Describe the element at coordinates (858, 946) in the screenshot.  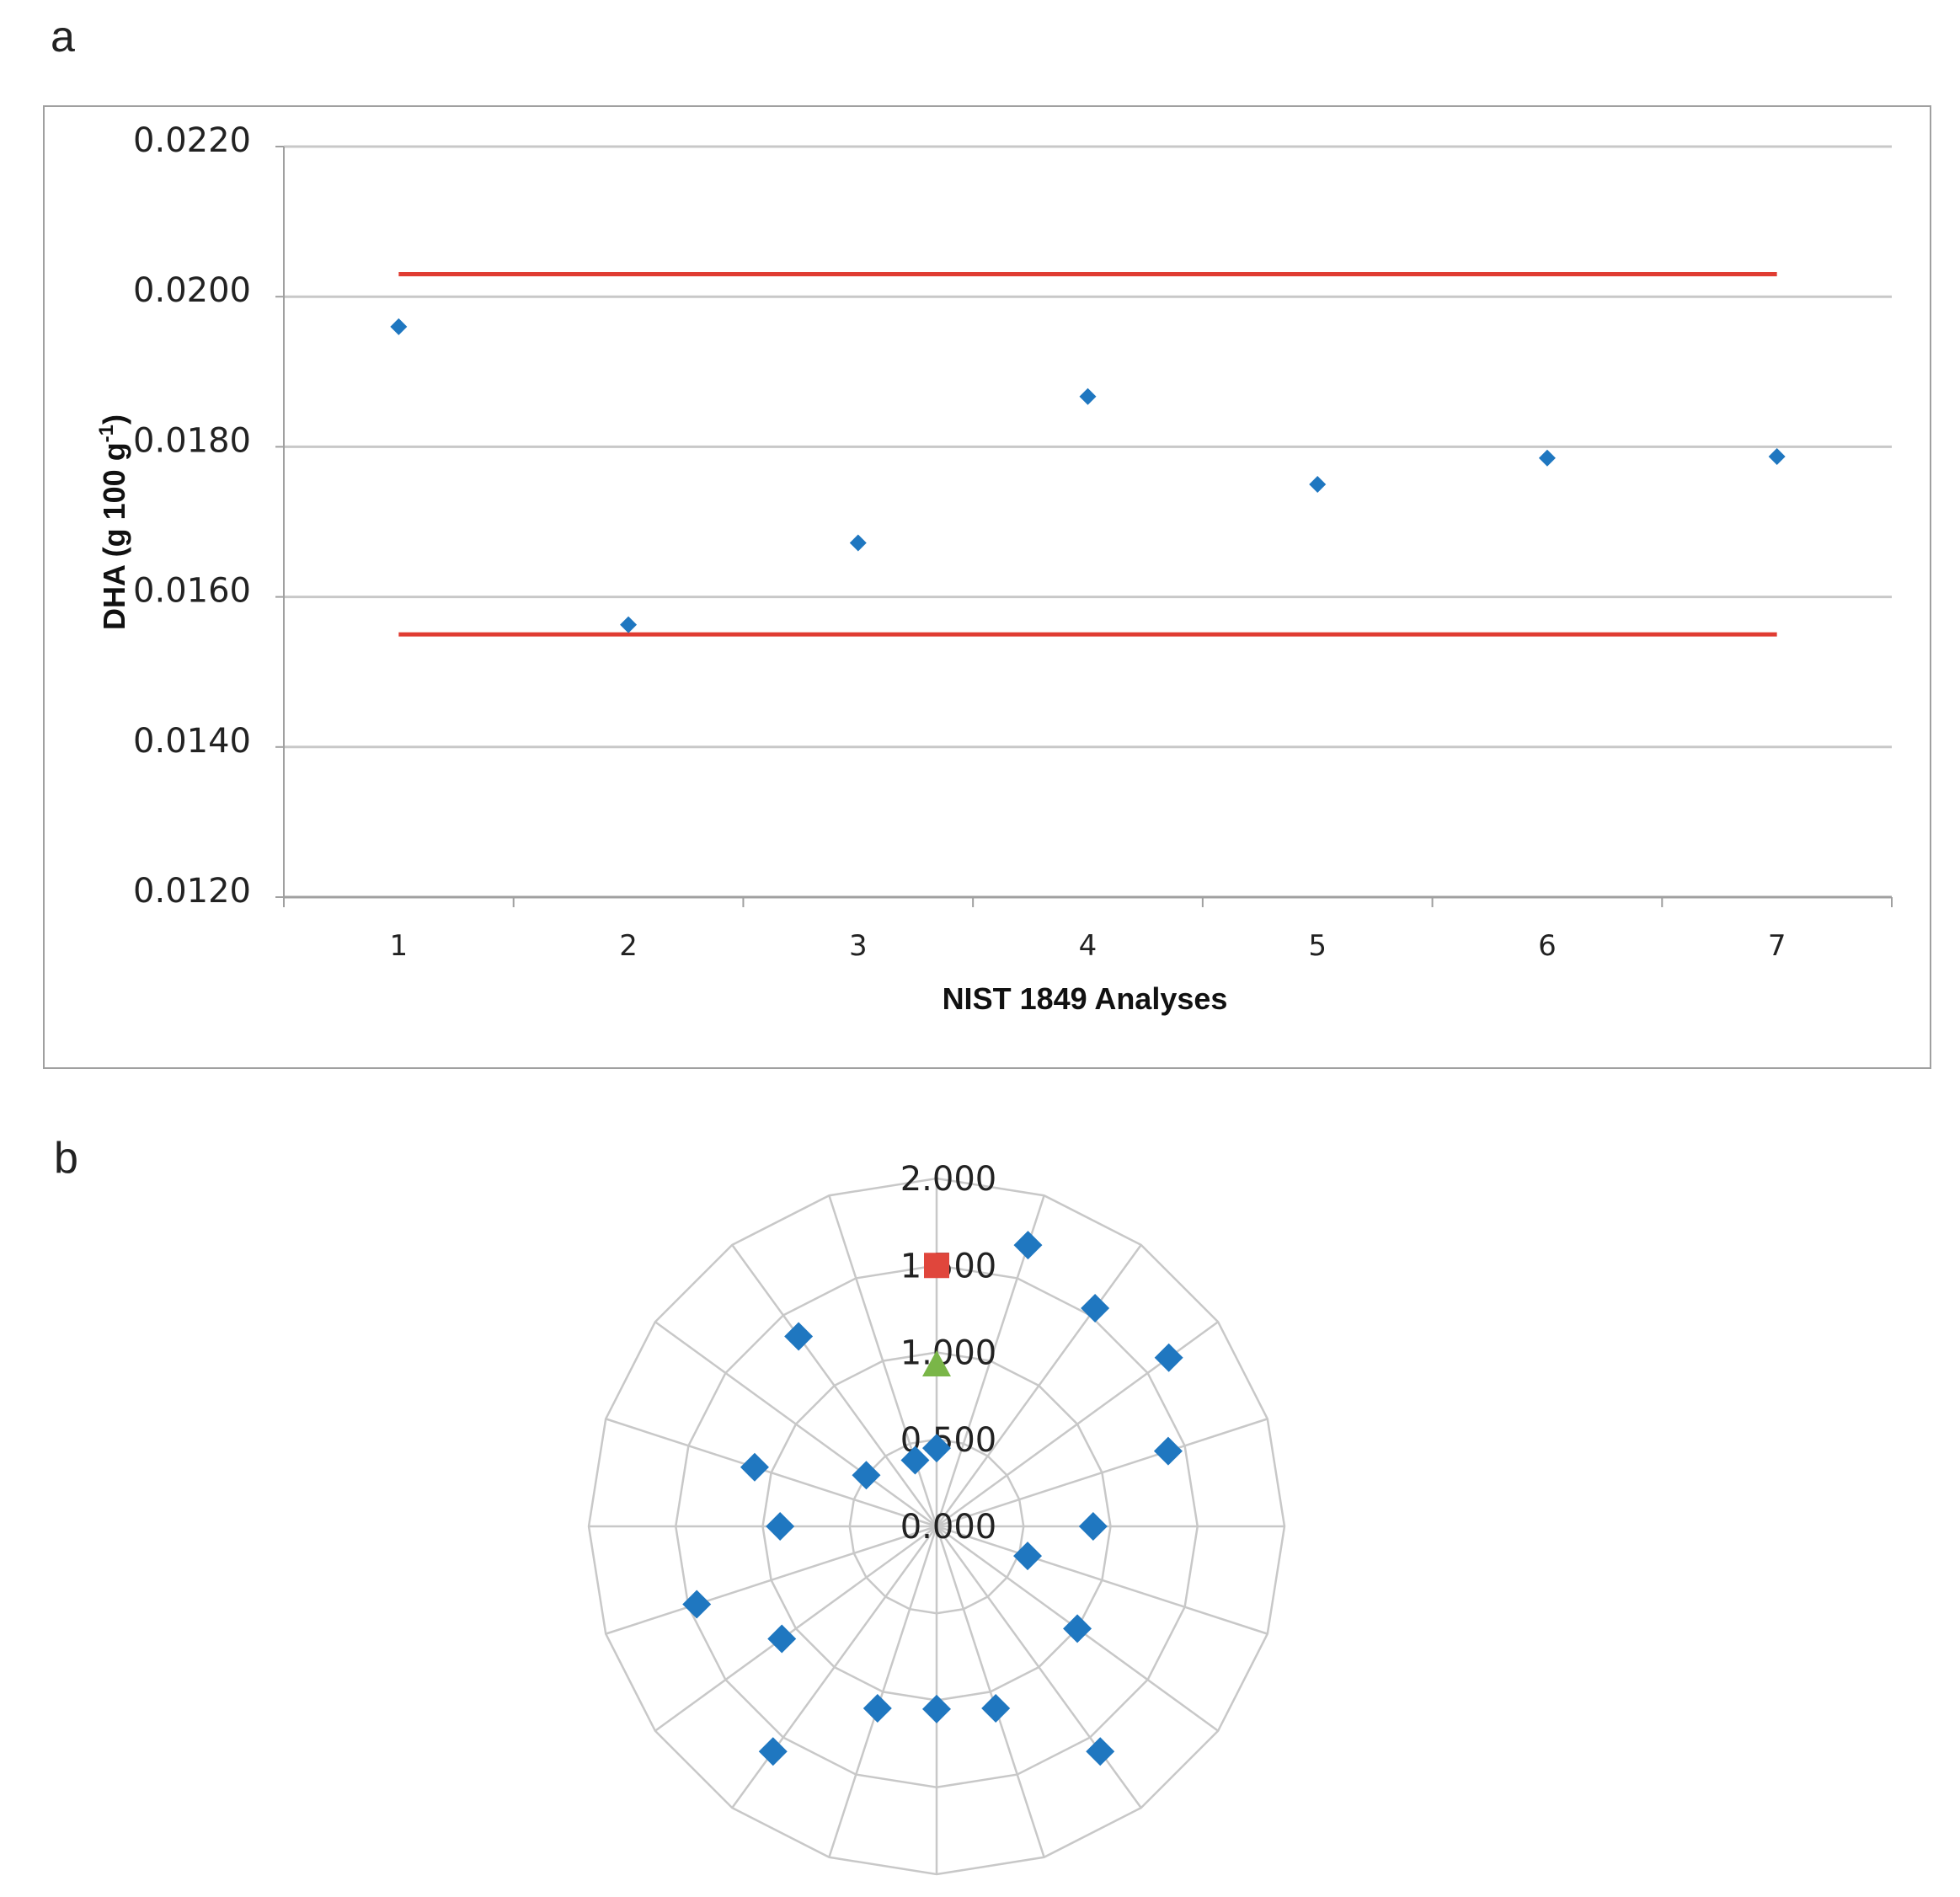
I see `x-tick-label: 3` at that location.